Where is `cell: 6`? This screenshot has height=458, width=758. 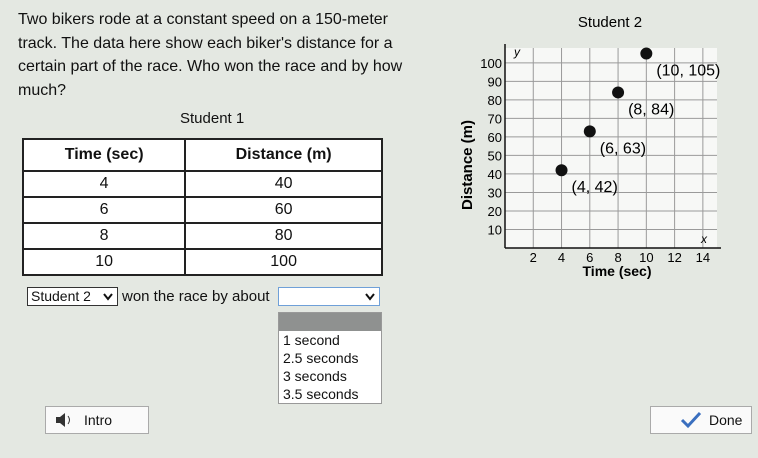
cell: 6 is located at coordinates (104, 210).